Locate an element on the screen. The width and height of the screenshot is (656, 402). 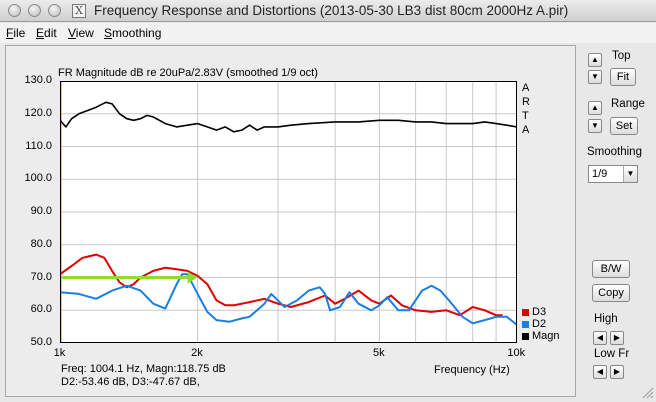
legend-d3: D3 is located at coordinates (534, 312).